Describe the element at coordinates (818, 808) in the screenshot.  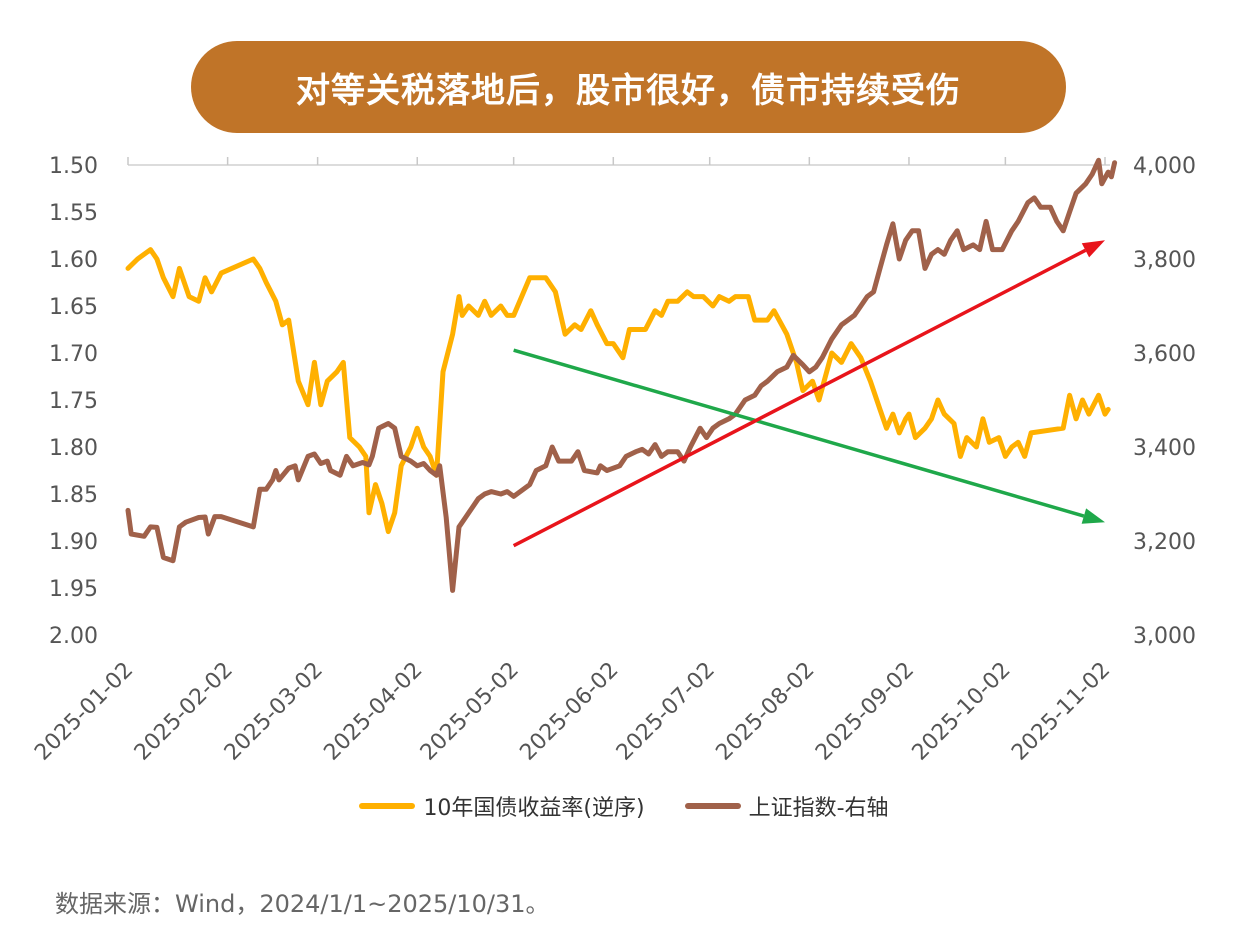
I see `legend-label-index: 上证指数-右轴` at that location.